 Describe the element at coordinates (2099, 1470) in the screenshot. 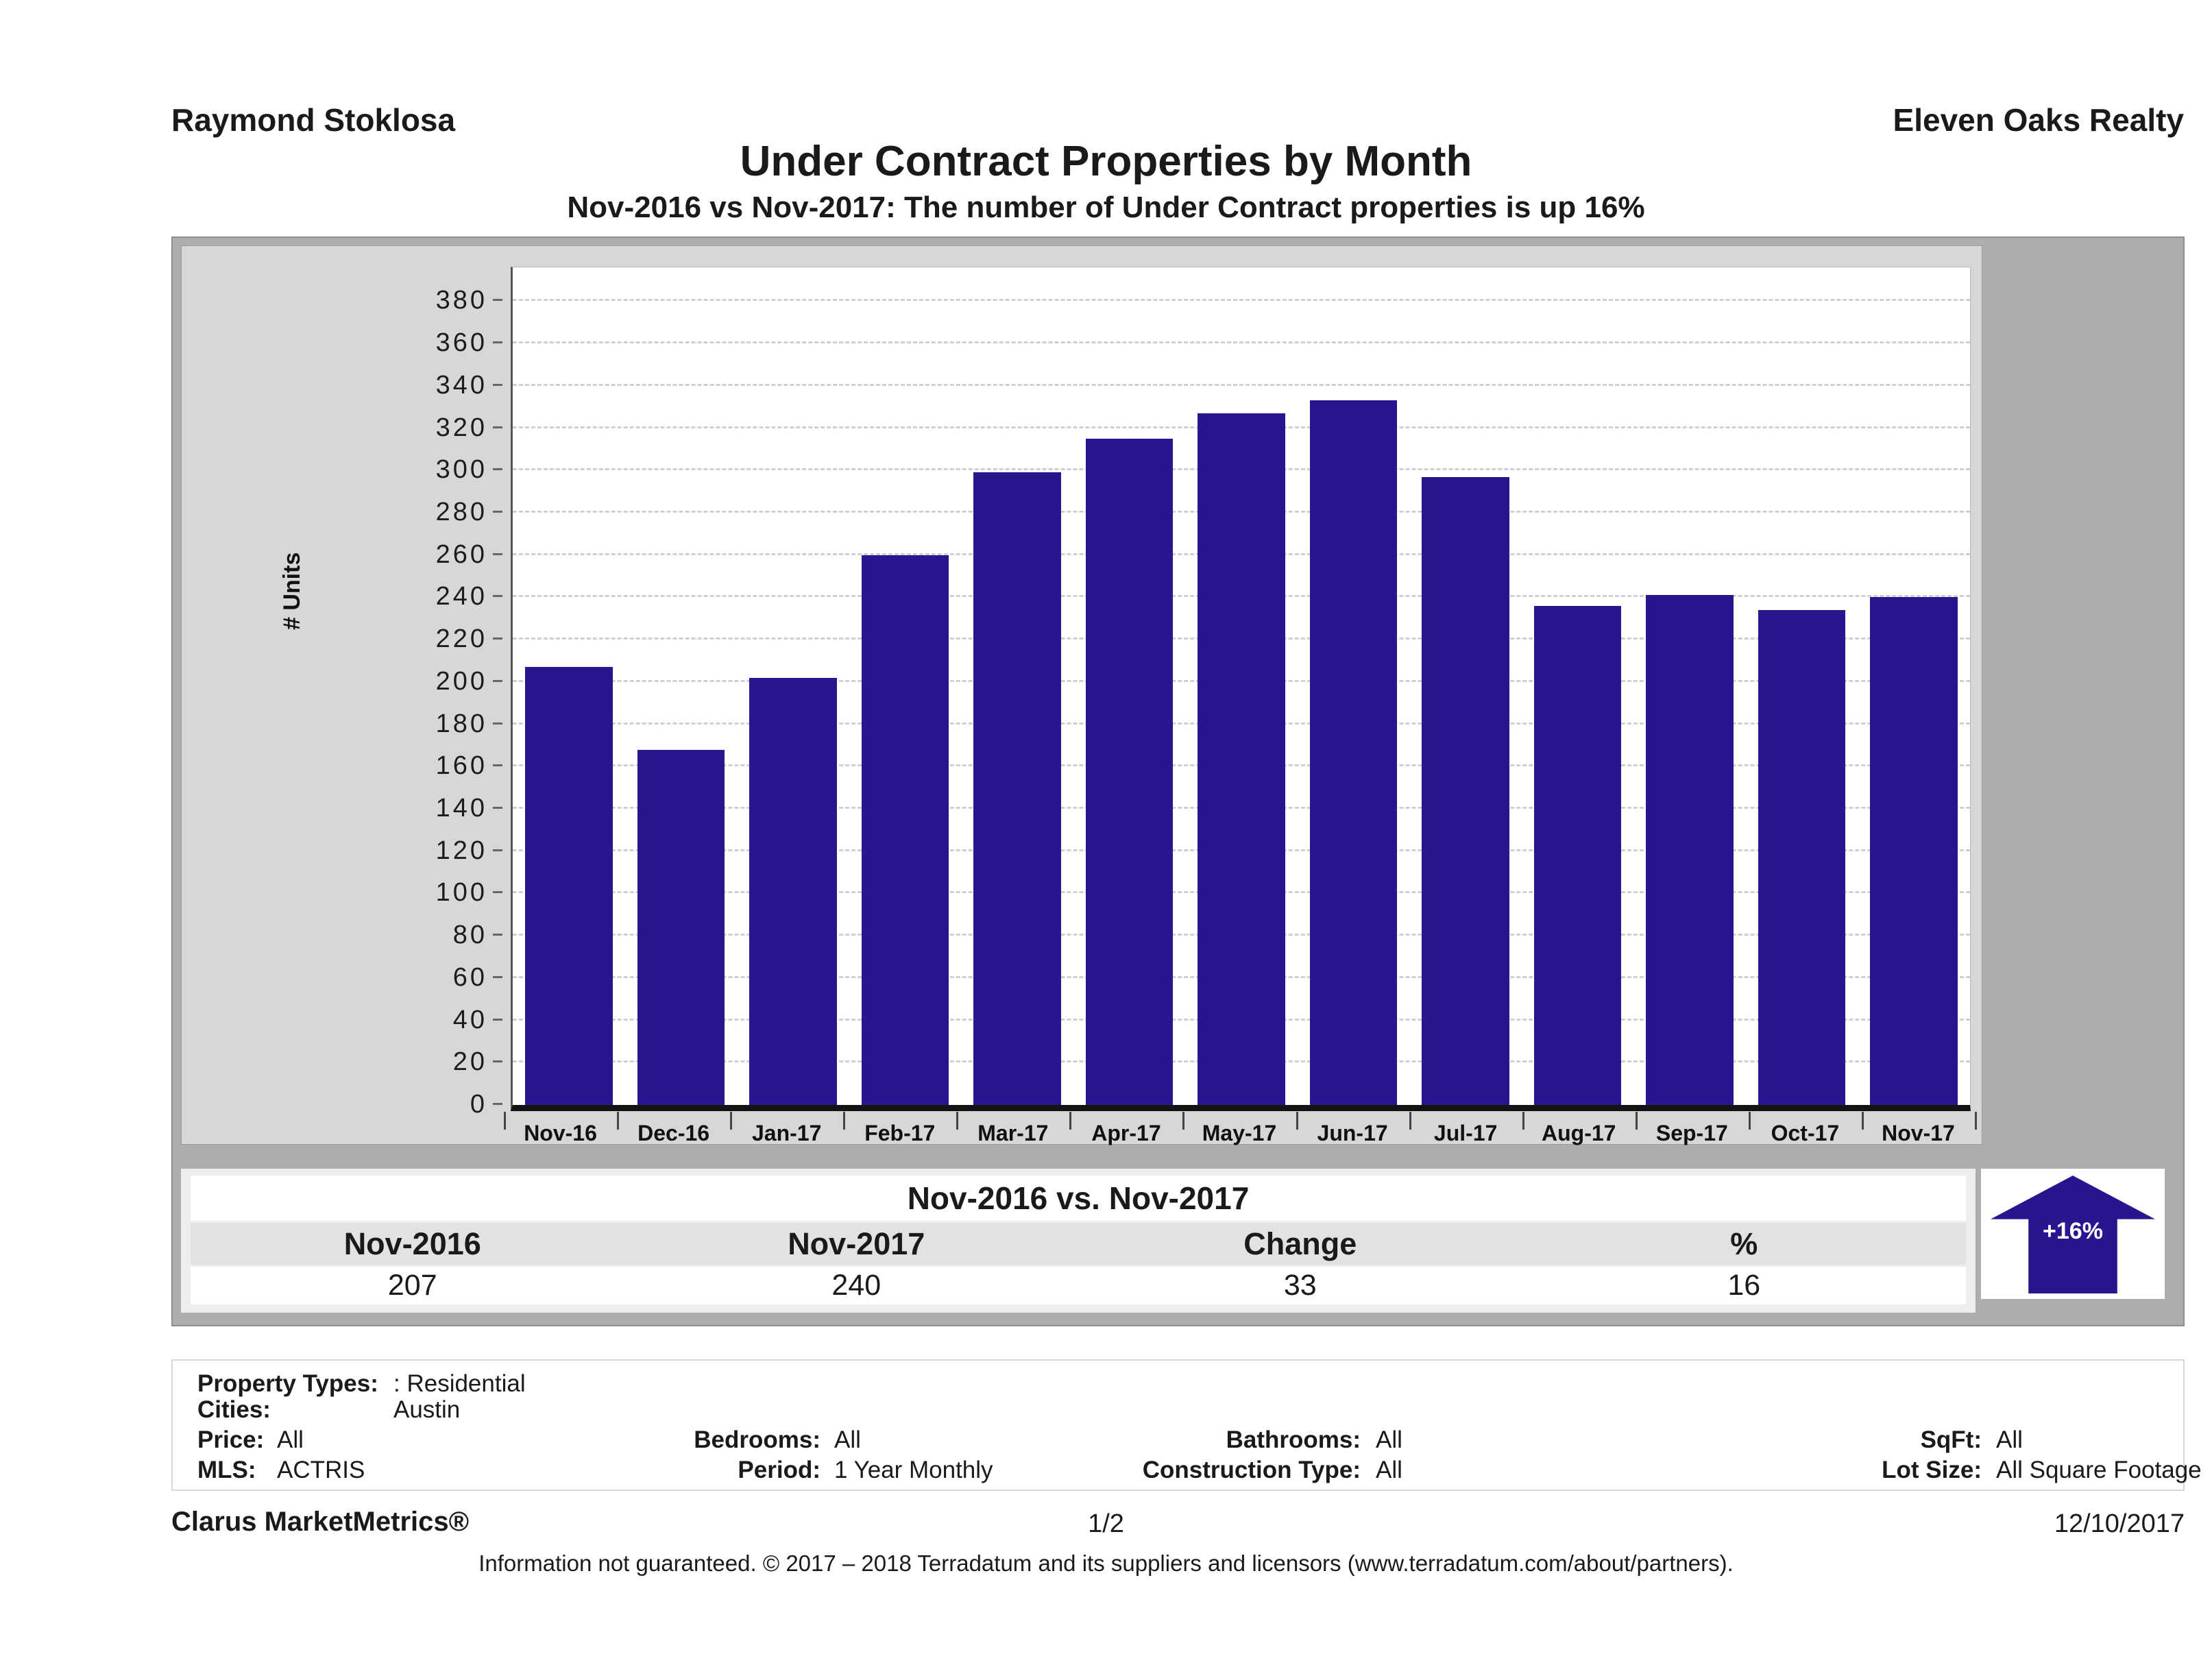

I see `lot-size-value: All Square Footage` at that location.